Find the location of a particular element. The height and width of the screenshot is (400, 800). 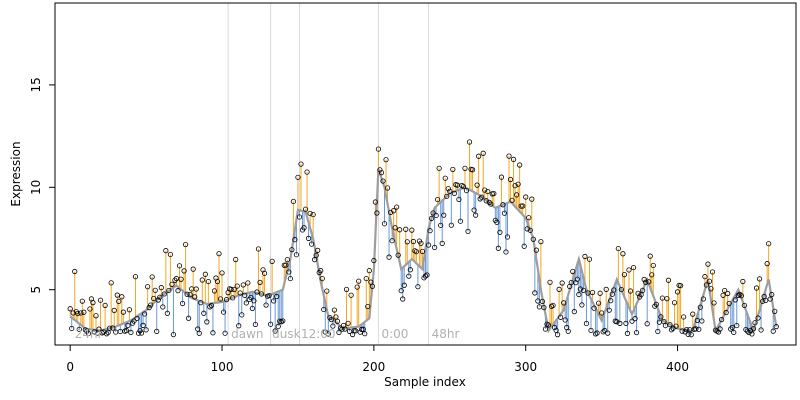

x-tick-label: 200 is located at coordinates (373, 367).